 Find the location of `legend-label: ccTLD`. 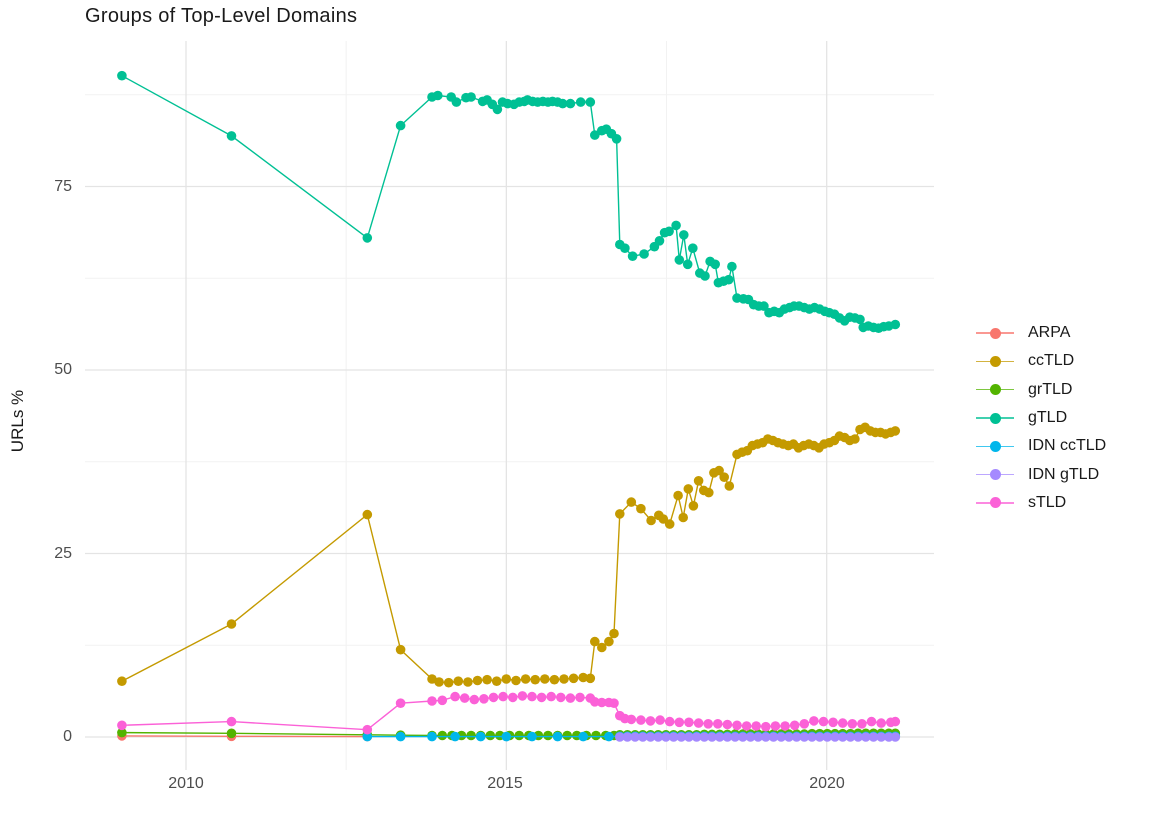

legend-label: ccTLD is located at coordinates (1051, 361).